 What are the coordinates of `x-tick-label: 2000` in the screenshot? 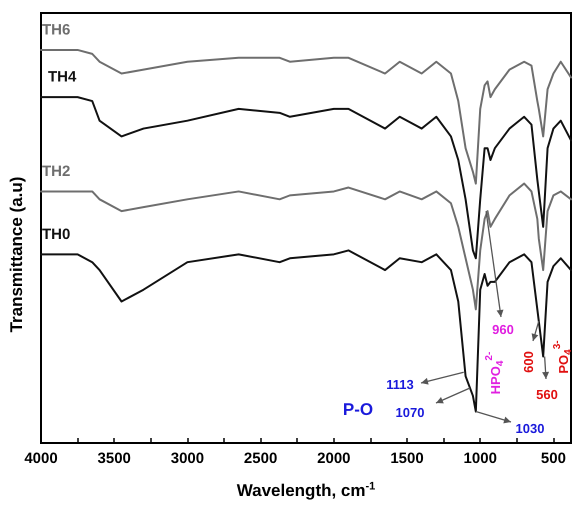 It's located at (334, 458).